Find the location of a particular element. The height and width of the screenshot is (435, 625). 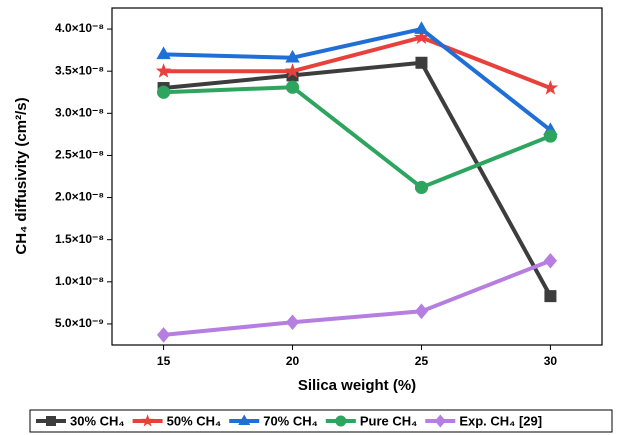

y-tick-label: 3.5×10⁻⁸ is located at coordinates (79, 70).